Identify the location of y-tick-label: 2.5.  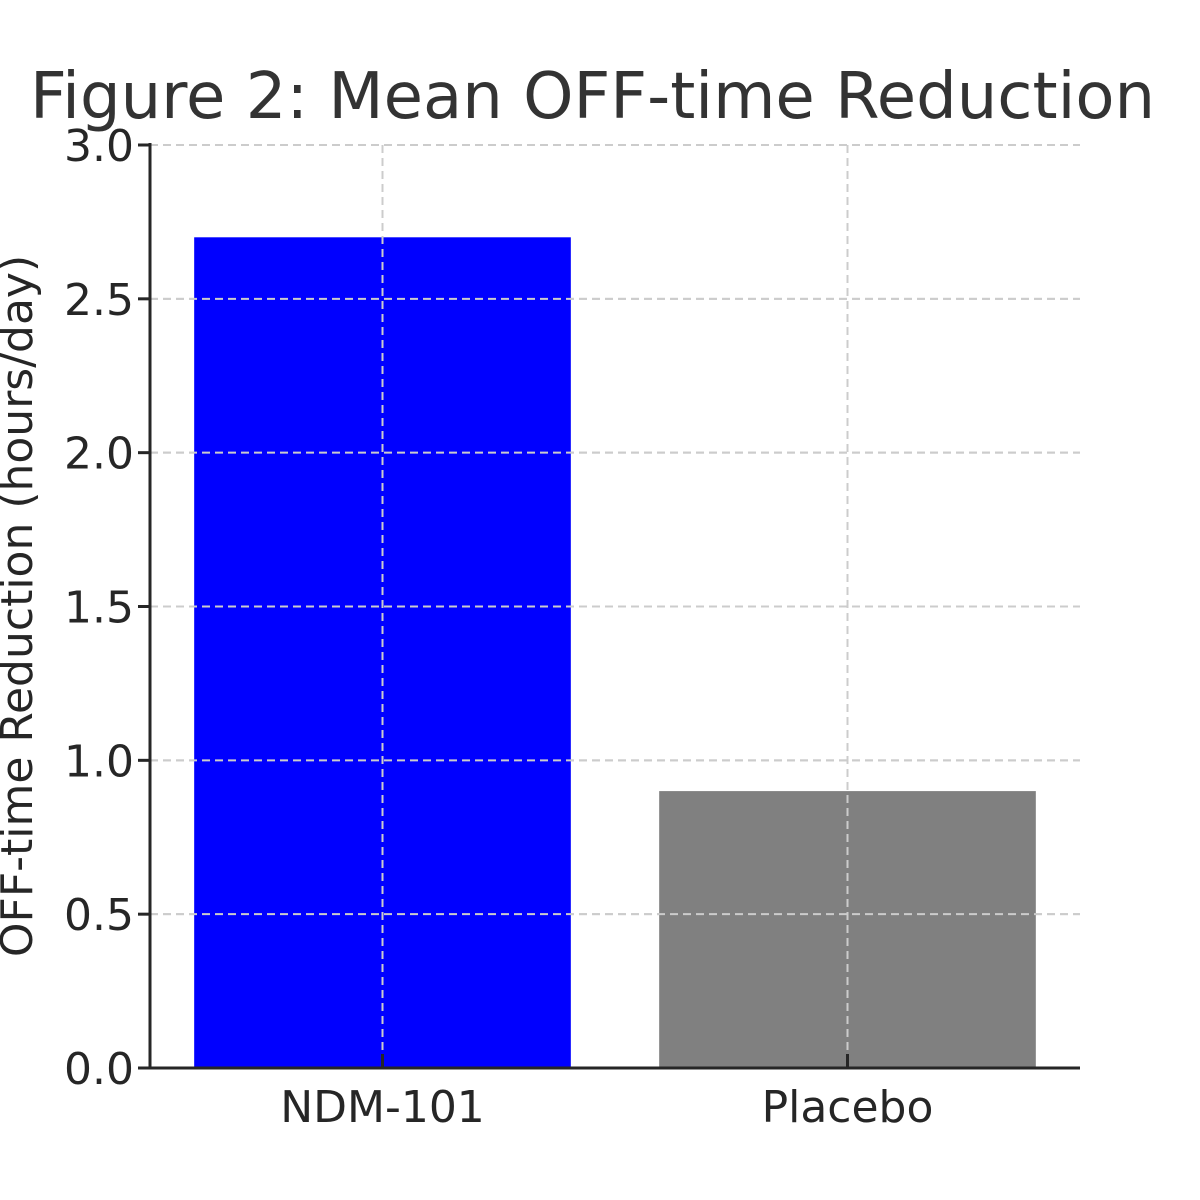
(99, 300).